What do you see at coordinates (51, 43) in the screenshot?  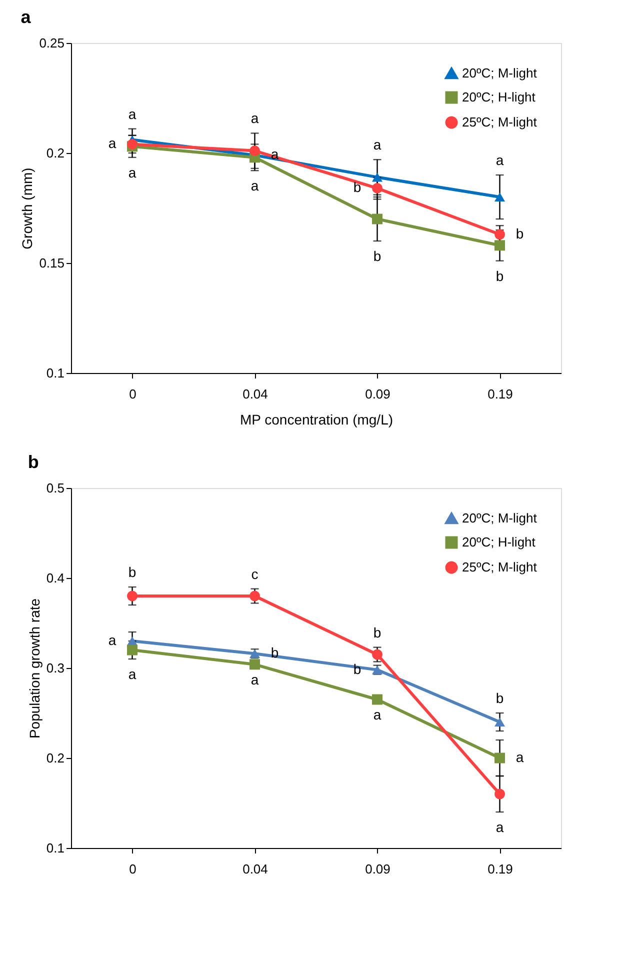 I see `y-tick-label: 0.25` at bounding box center [51, 43].